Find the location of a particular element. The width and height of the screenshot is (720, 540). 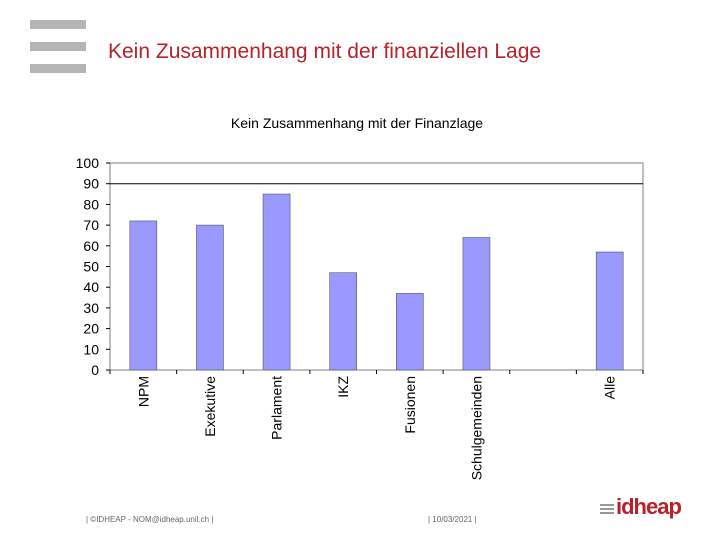

category-label: Schulgemeinden is located at coordinates (476, 428).